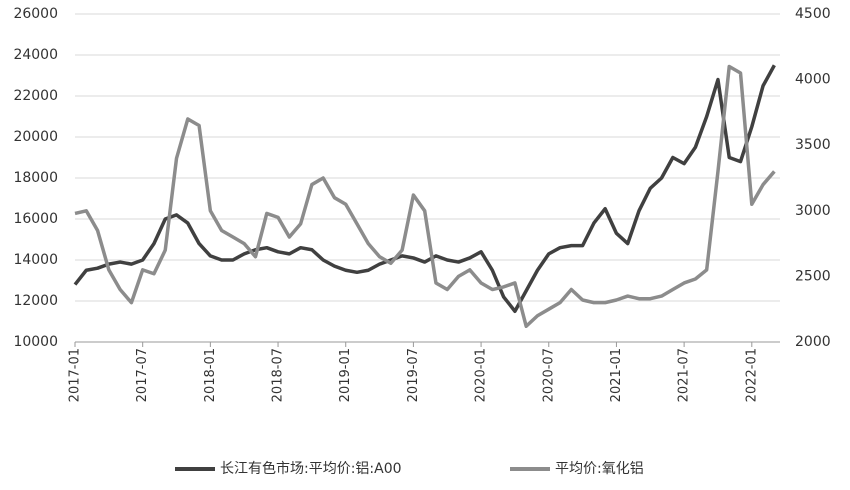  What do you see at coordinates (210, 375) in the screenshot?
I see `x-tick-label: 2018-01` at bounding box center [210, 375].